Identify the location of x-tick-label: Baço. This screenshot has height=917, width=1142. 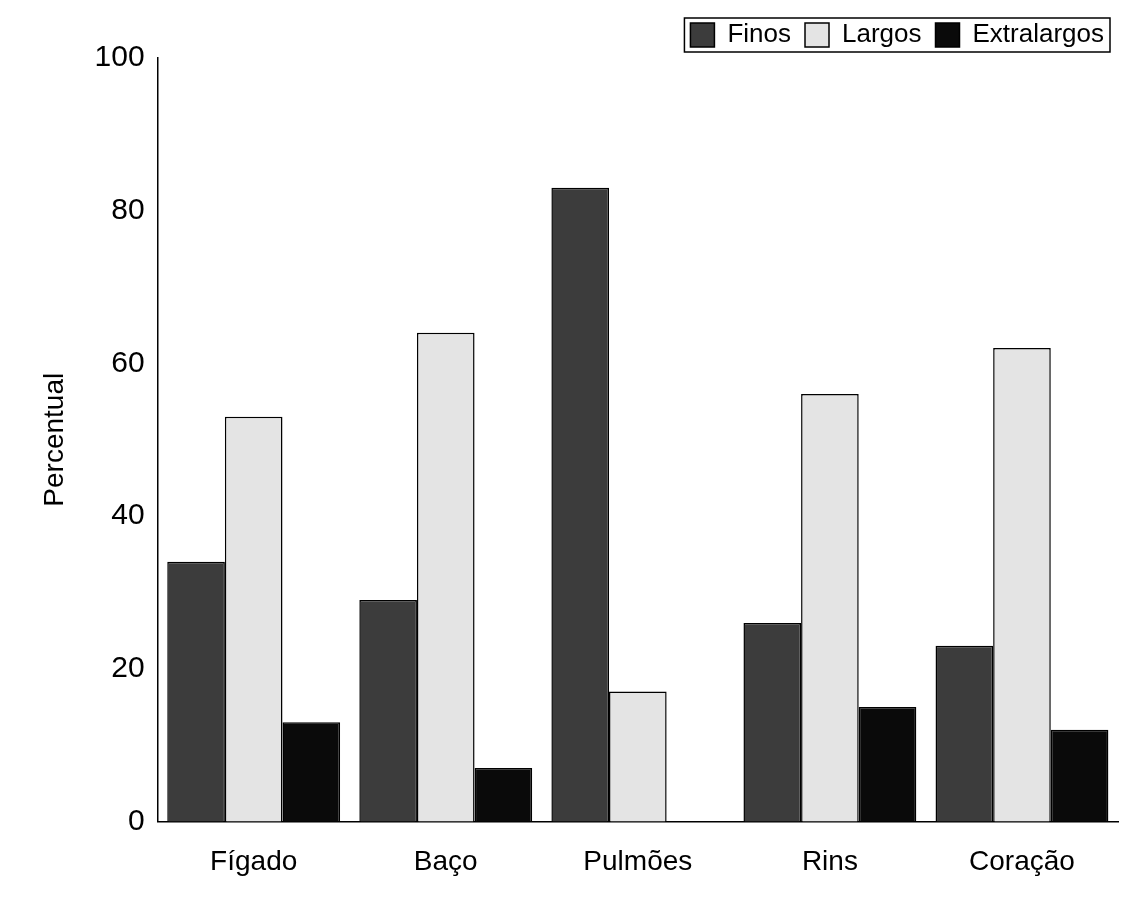
(445, 860).